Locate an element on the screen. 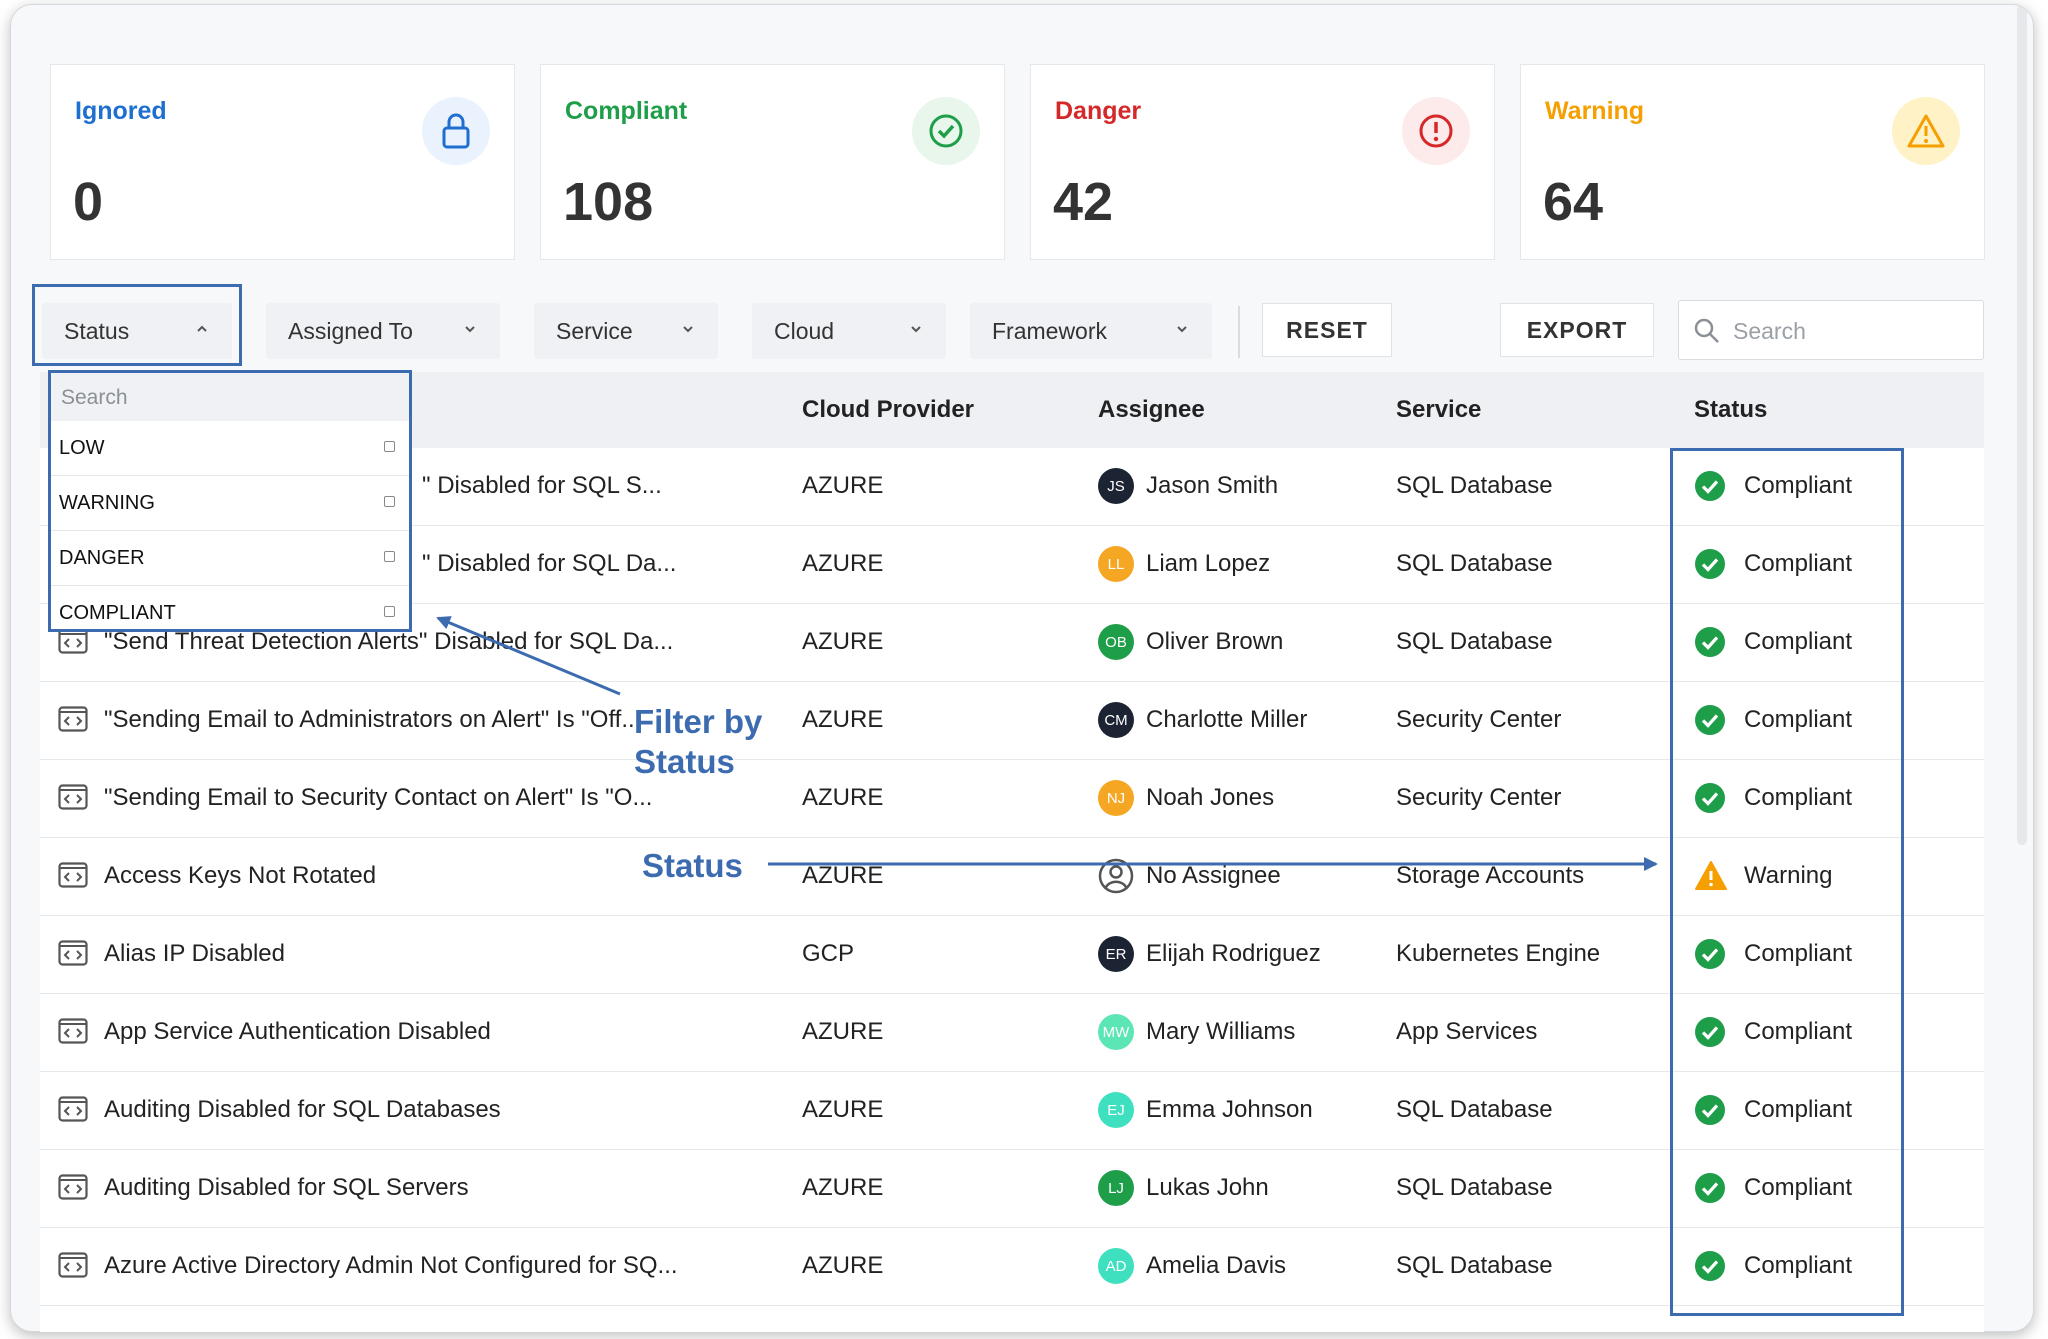 The height and width of the screenshot is (1339, 2048). search-box is located at coordinates (1831, 330).